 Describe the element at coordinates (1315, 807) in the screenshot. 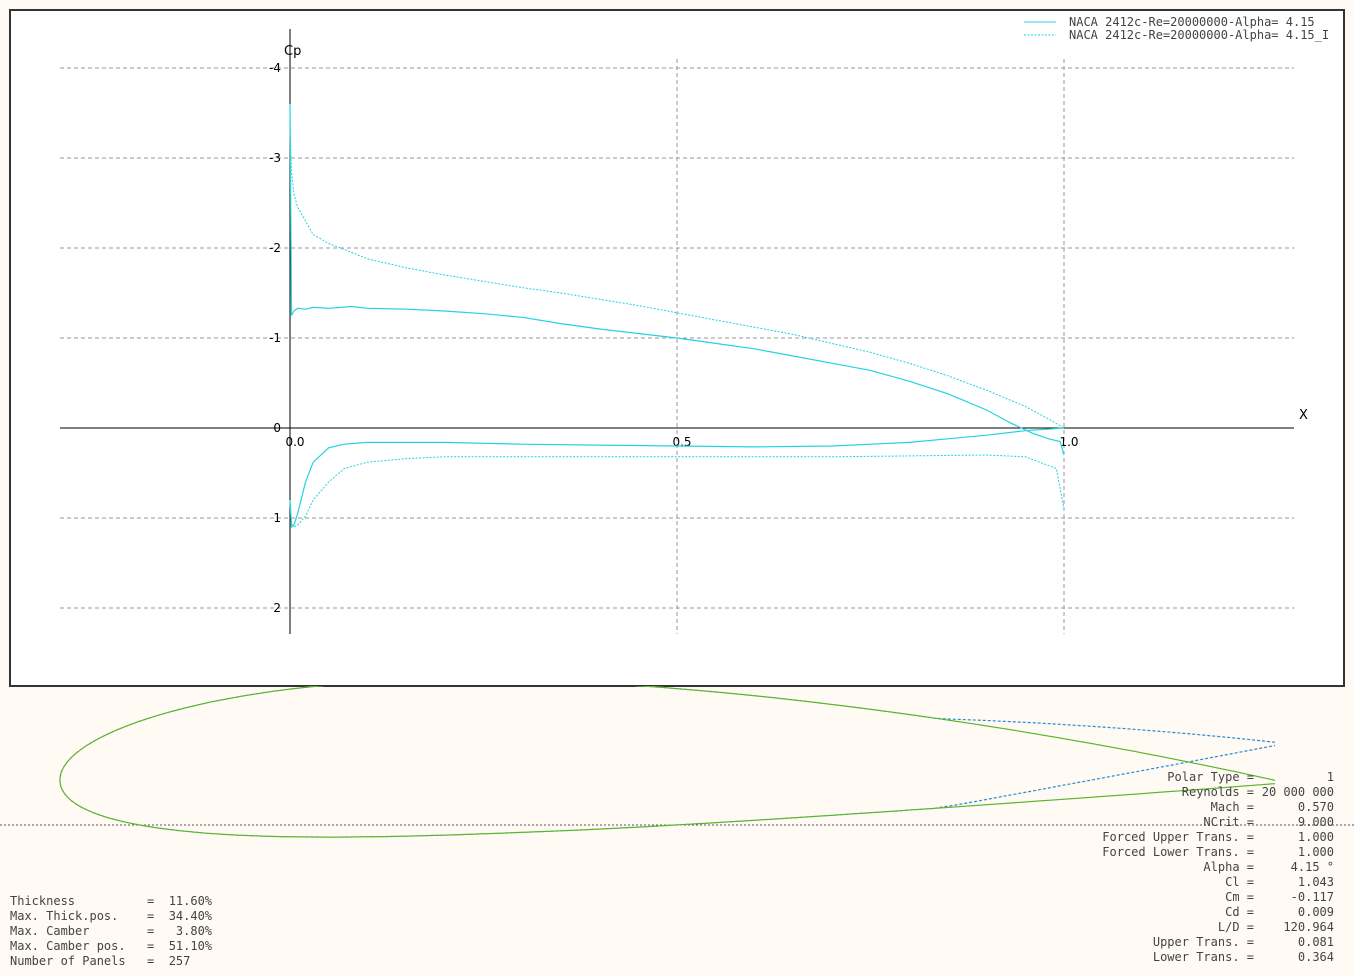

I see `polar-value: 0.570` at that location.